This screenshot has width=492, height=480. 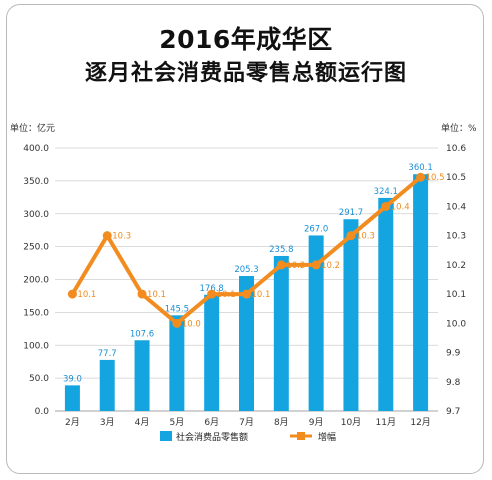 I want to click on legend-marker-line, so click(x=301, y=436).